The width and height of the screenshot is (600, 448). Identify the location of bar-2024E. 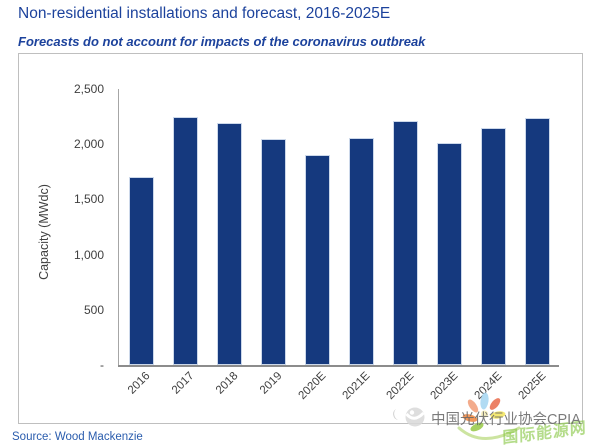
(493, 246).